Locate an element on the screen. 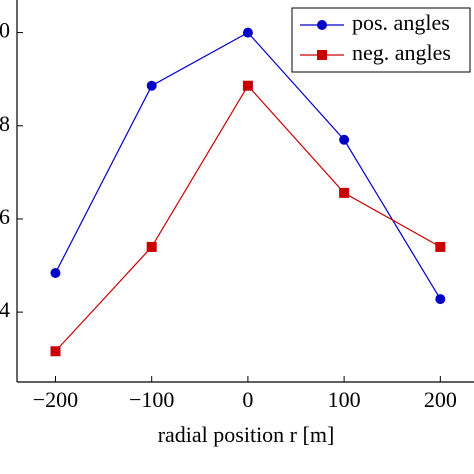  x-axis-label: radial position r [m] is located at coordinates (246, 434).